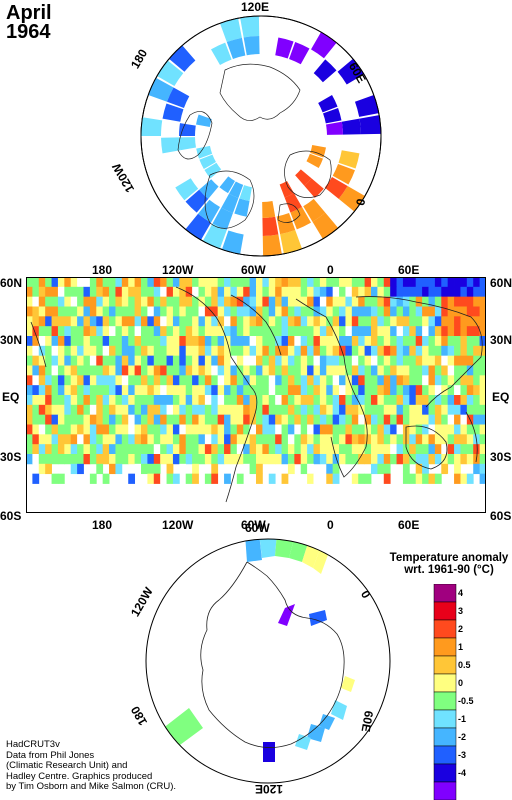 This screenshot has height=800, width=512. What do you see at coordinates (445, 737) in the screenshot?
I see `legend-swatch` at bounding box center [445, 737].